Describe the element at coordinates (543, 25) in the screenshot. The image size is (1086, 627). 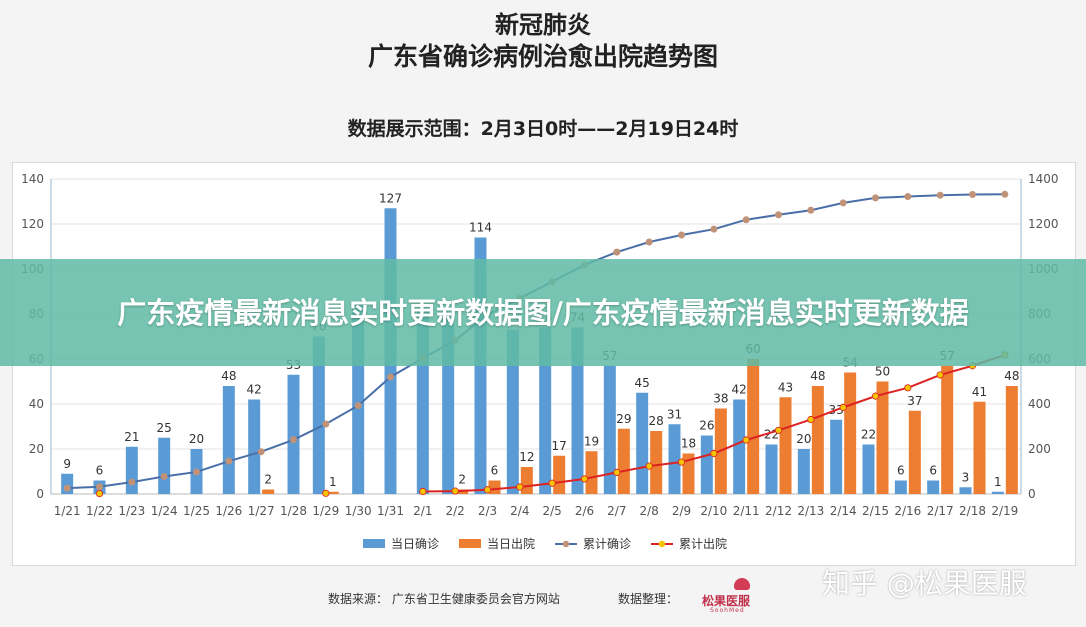
I see `chart-title-line1: 新冠肺炎` at that location.